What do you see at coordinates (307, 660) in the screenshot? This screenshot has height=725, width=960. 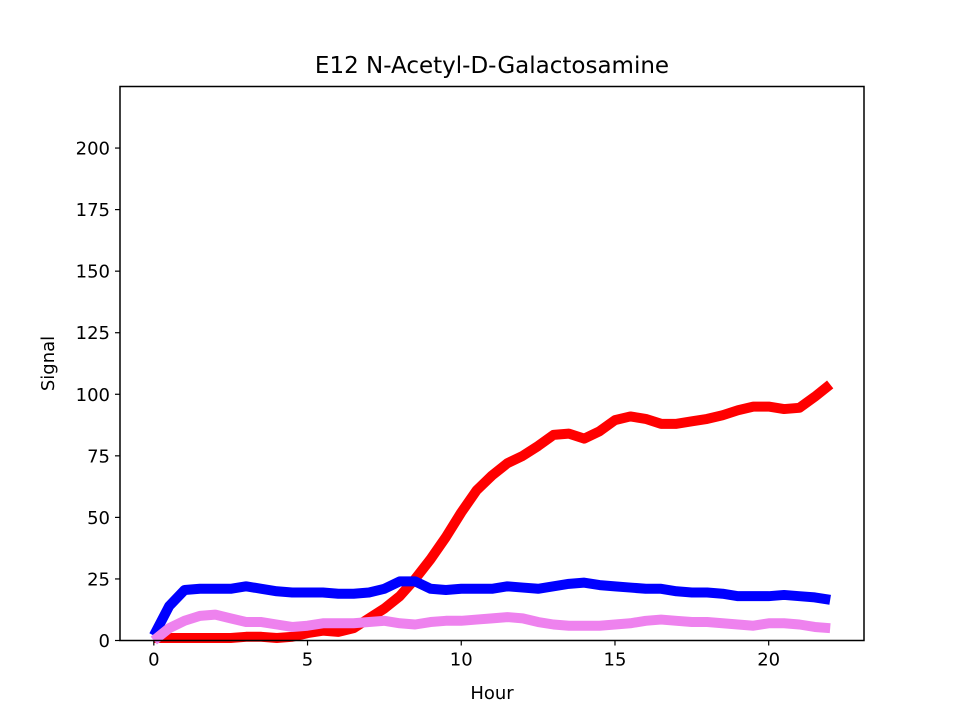 I see `x-tick-label: 5` at bounding box center [307, 660].